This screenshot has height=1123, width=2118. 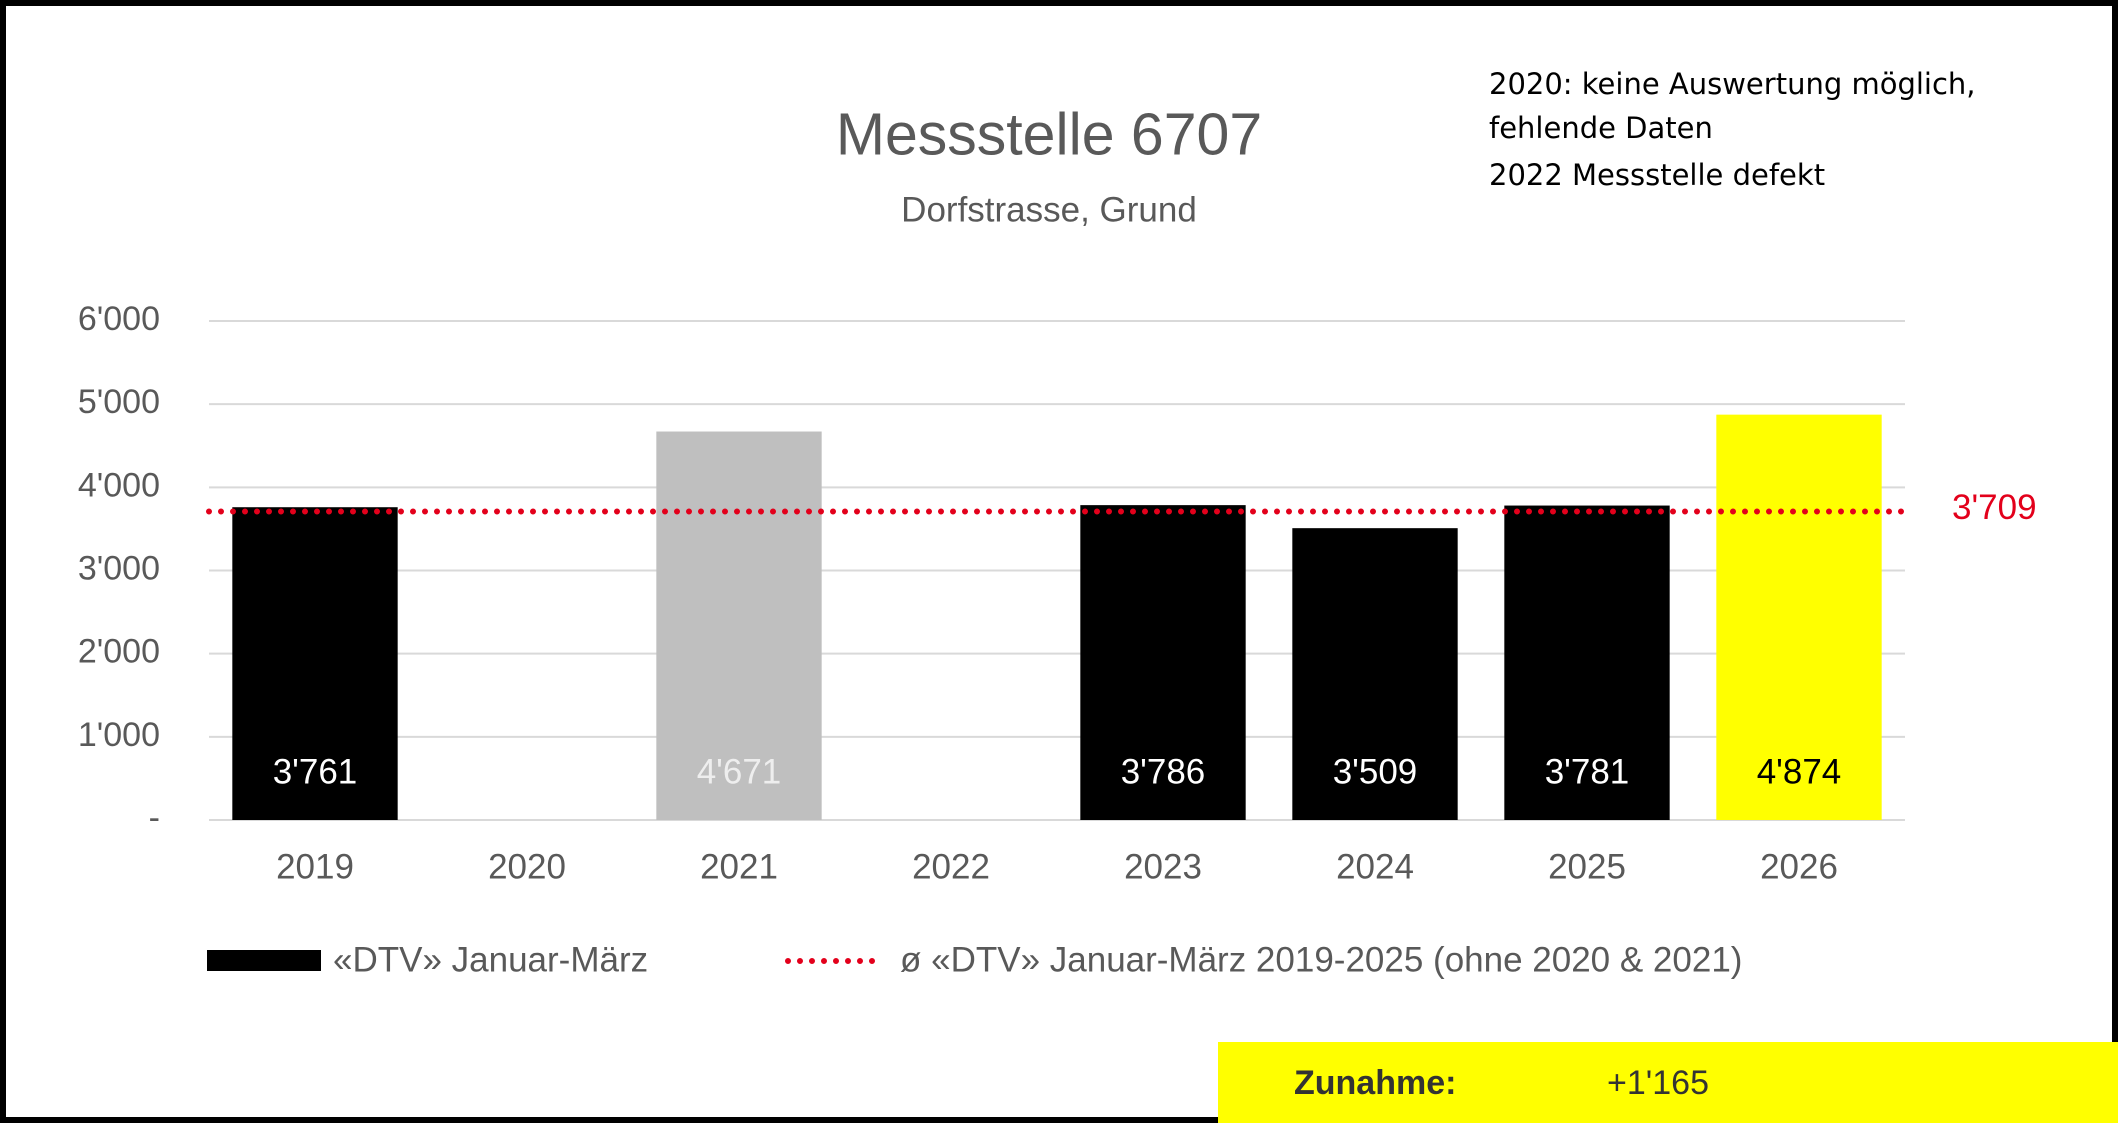 I want to click on x-tick-label: 2022, so click(x=951, y=866).